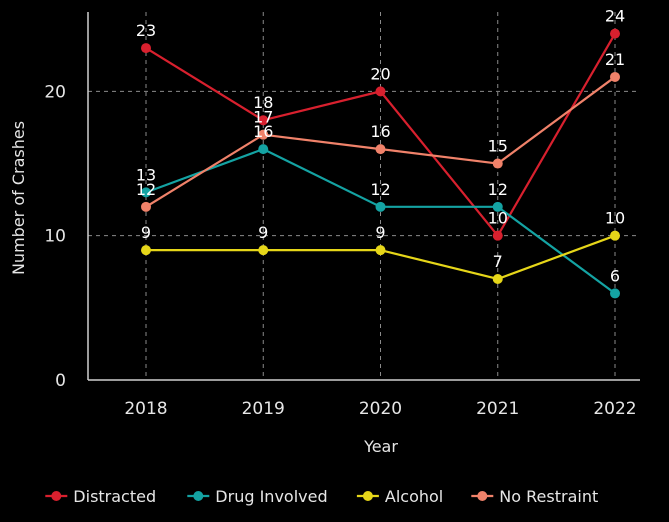  I want to click on data-label-no-restraint-2021: 15, so click(498, 146).